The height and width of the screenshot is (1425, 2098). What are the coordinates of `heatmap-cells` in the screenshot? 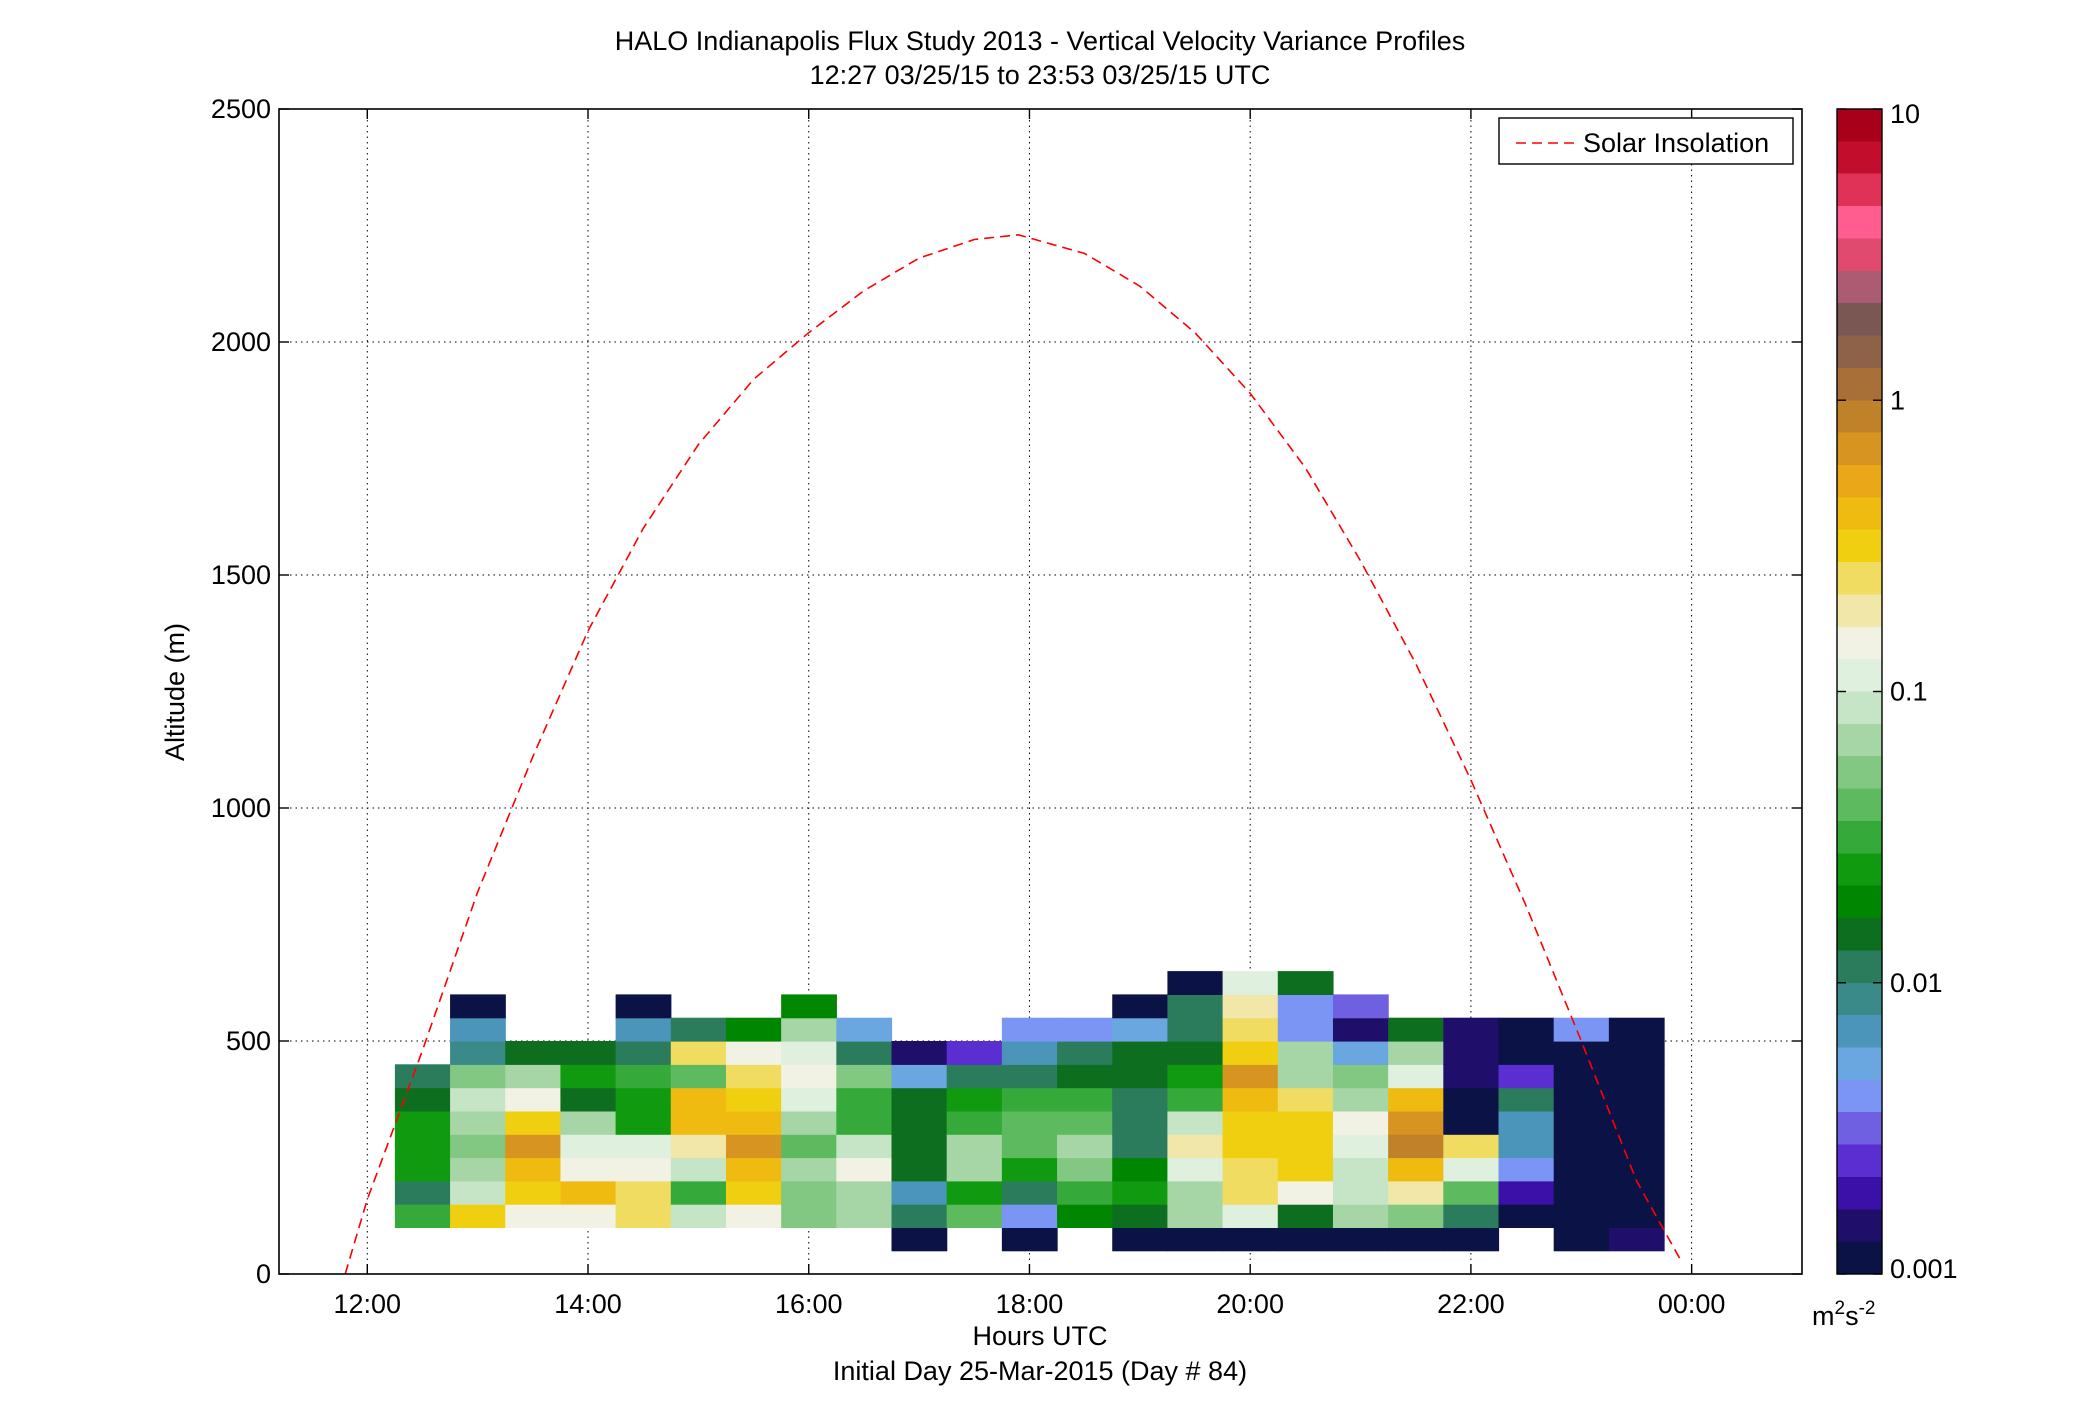 It's located at (1029, 1111).